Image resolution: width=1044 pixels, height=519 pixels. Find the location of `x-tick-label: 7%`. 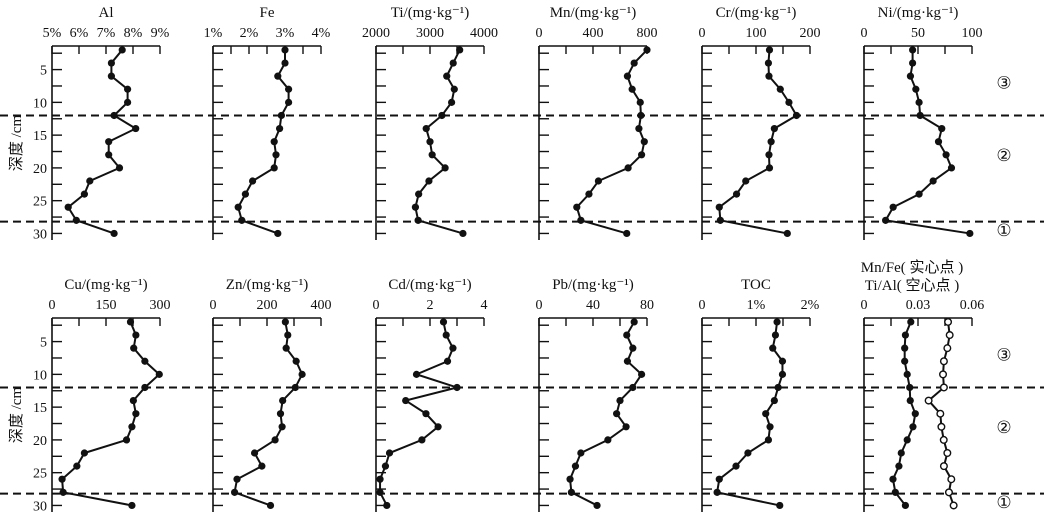

x-tick-label: 7% is located at coordinates (106, 33).